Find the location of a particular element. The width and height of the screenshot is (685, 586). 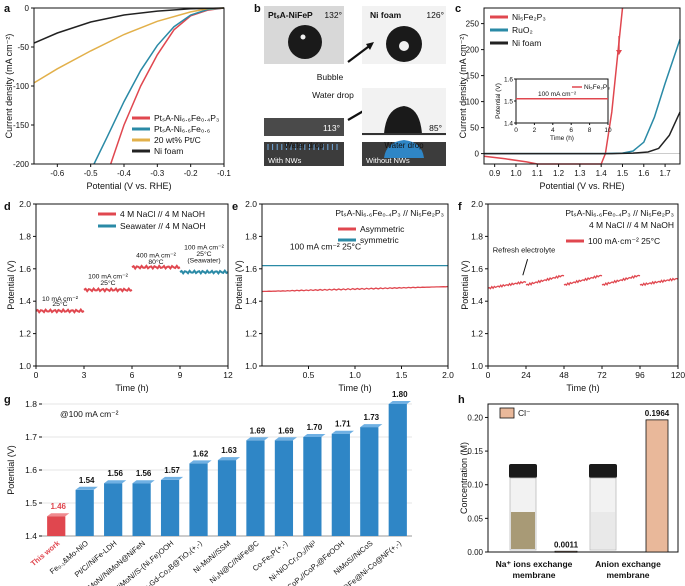

annotation: 100 mA cm⁻² is located at coordinates (108, 277).